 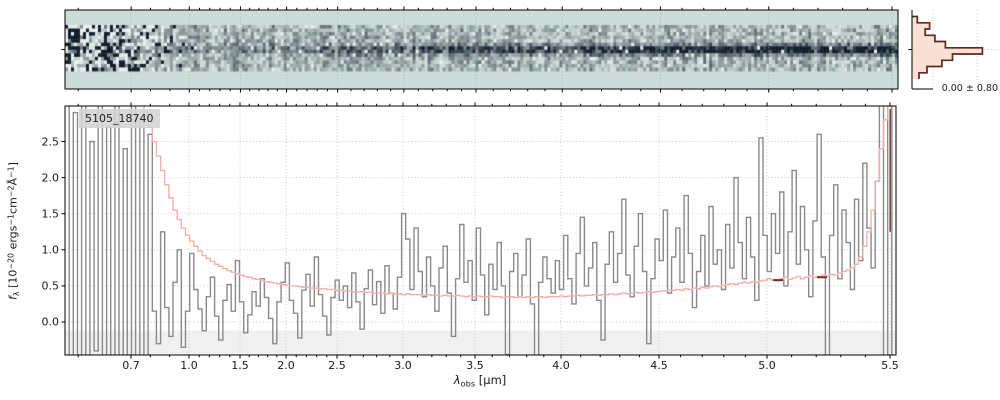 What do you see at coordinates (767, 365) in the screenshot?
I see `x-tick-label: 5.0` at bounding box center [767, 365].